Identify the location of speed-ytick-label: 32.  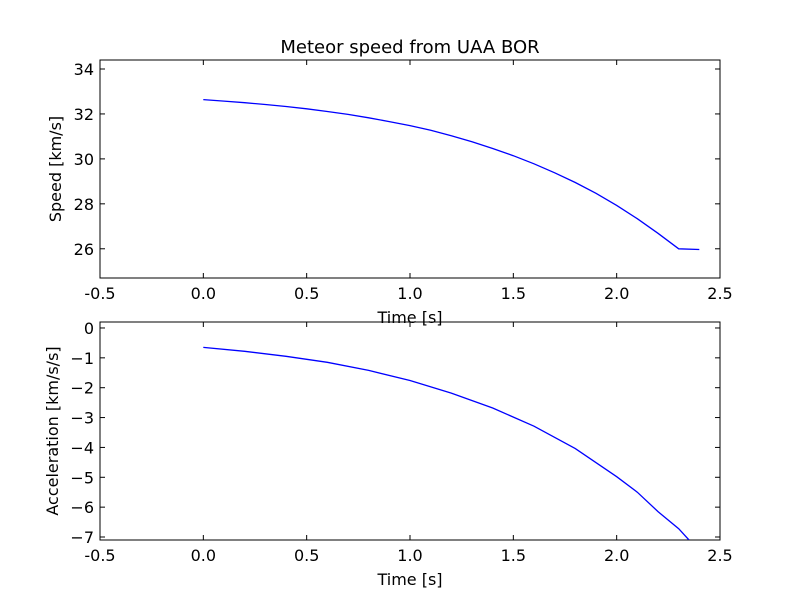
(84, 114).